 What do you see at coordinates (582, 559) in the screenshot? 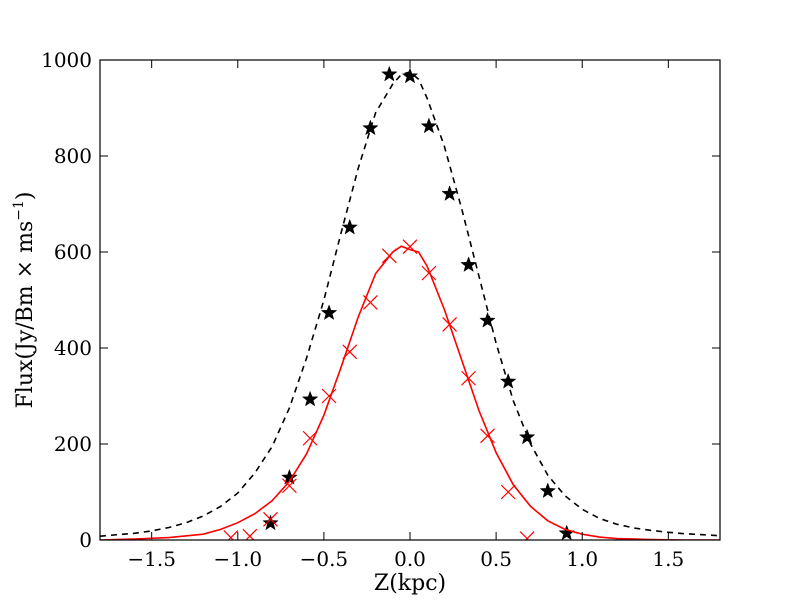
I see `x-tick-label: 1.0` at bounding box center [582, 559].